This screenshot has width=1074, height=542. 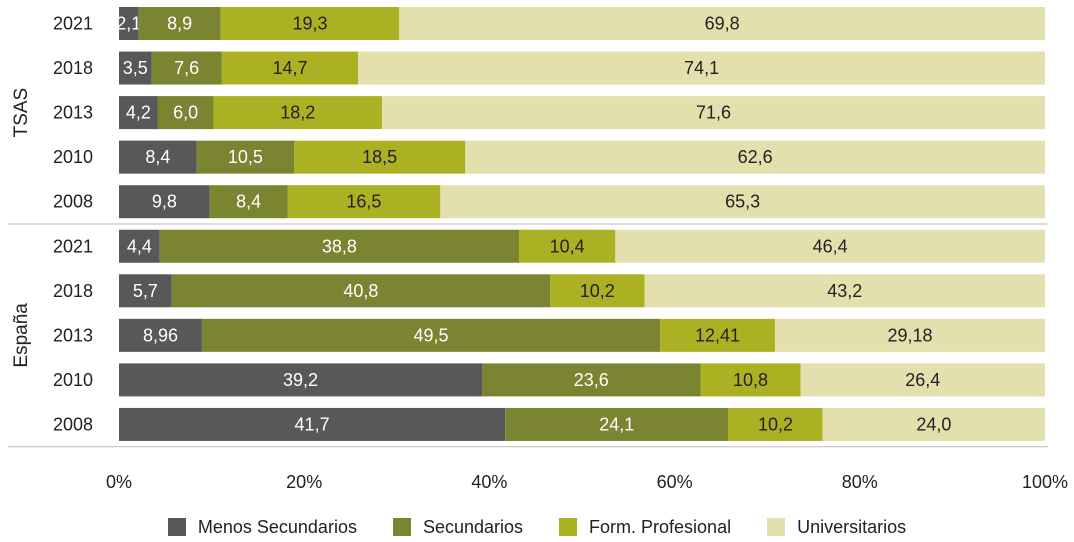 I want to click on data-label: 2,1, so click(x=128, y=24).